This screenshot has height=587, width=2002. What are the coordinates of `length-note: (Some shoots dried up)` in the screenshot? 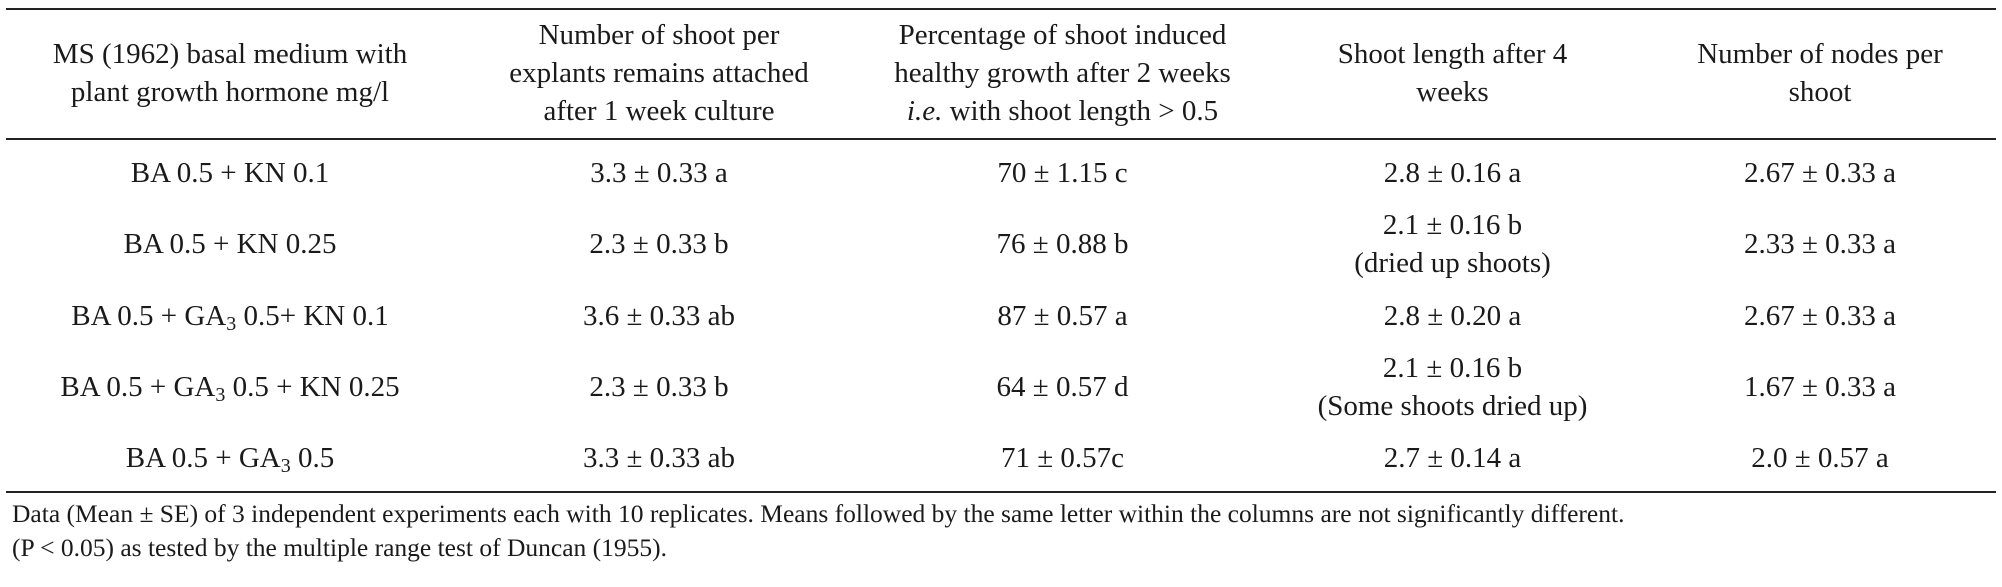 It's located at (1452, 406).